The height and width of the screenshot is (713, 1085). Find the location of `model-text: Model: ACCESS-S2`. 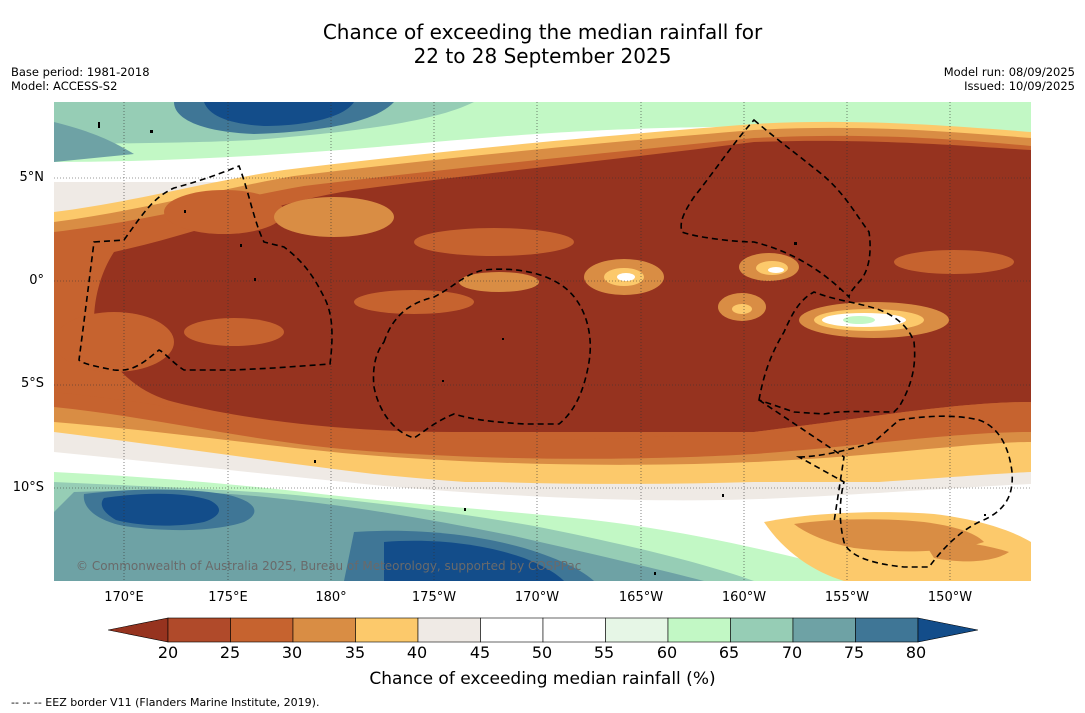

model-text: Model: ACCESS-S2 is located at coordinates (64, 86).